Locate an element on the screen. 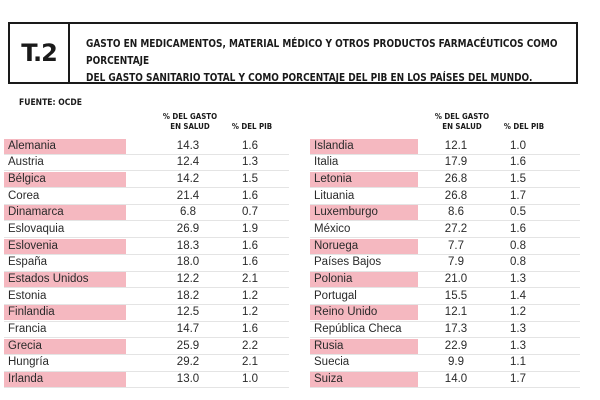 The width and height of the screenshot is (600, 400). gasto-value: 7.7 is located at coordinates (456, 245).